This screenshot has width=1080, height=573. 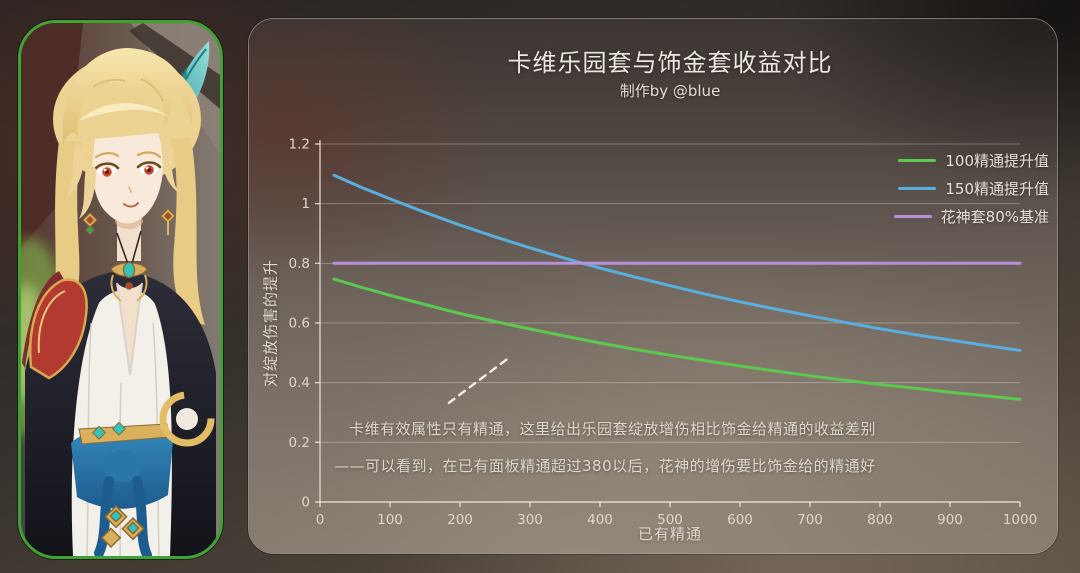 What do you see at coordinates (460, 520) in the screenshot?
I see `x-tick-label: 200` at bounding box center [460, 520].